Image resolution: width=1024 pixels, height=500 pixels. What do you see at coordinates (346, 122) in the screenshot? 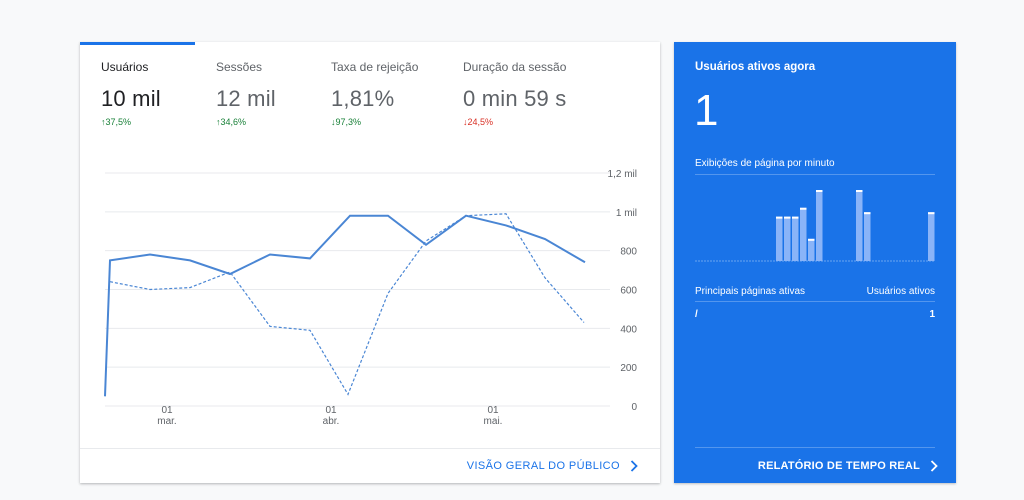
I see `metric-delta: ↓97,3%` at bounding box center [346, 122].